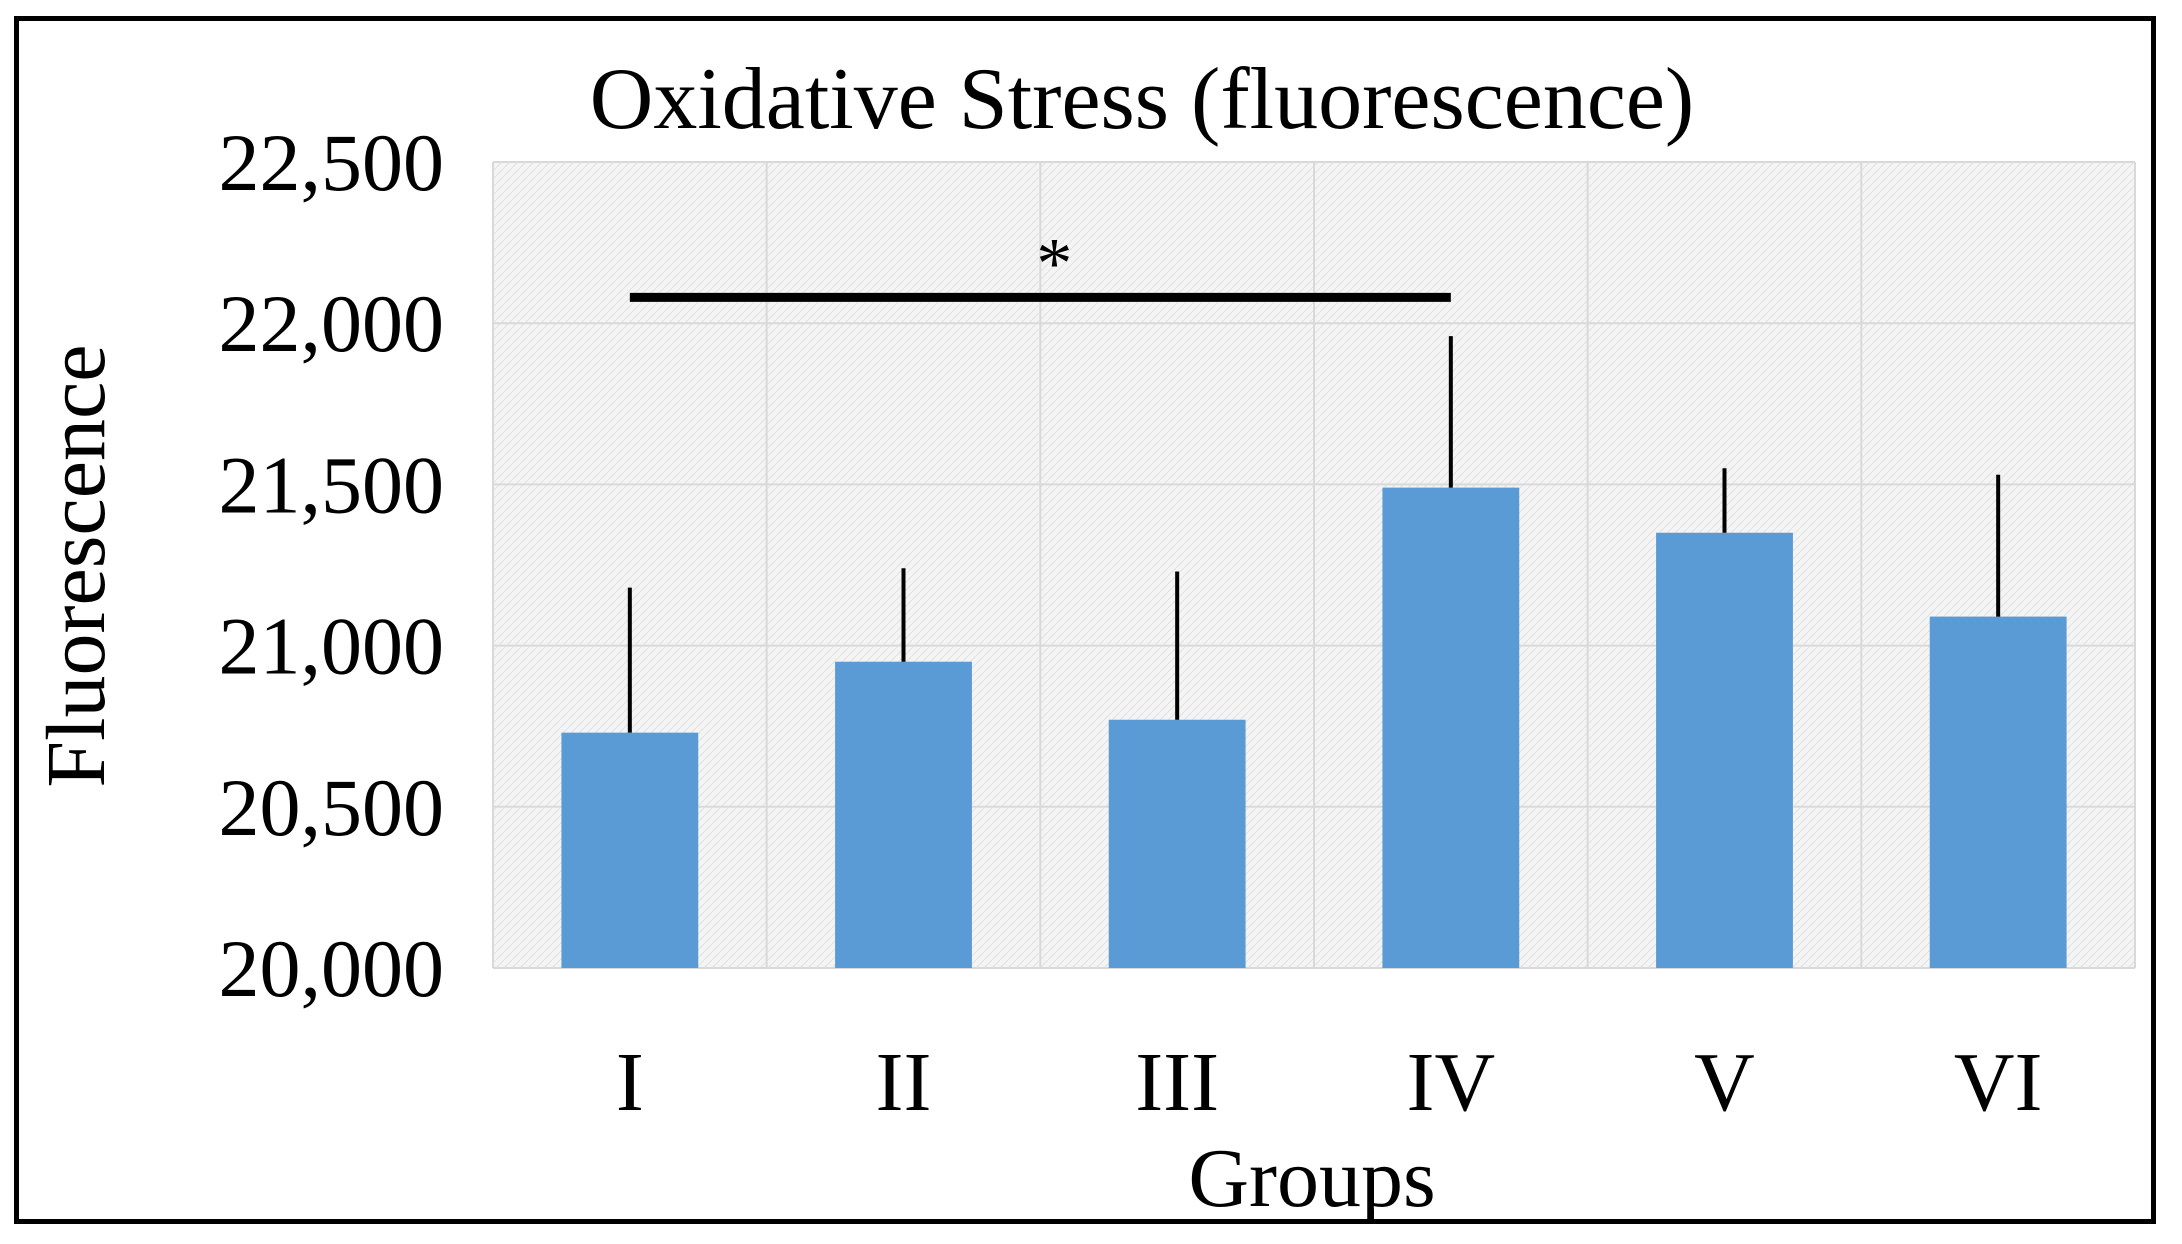 Image resolution: width=2182 pixels, height=1244 pixels. I want to click on significance-annotation: *, so click(1040, 263).